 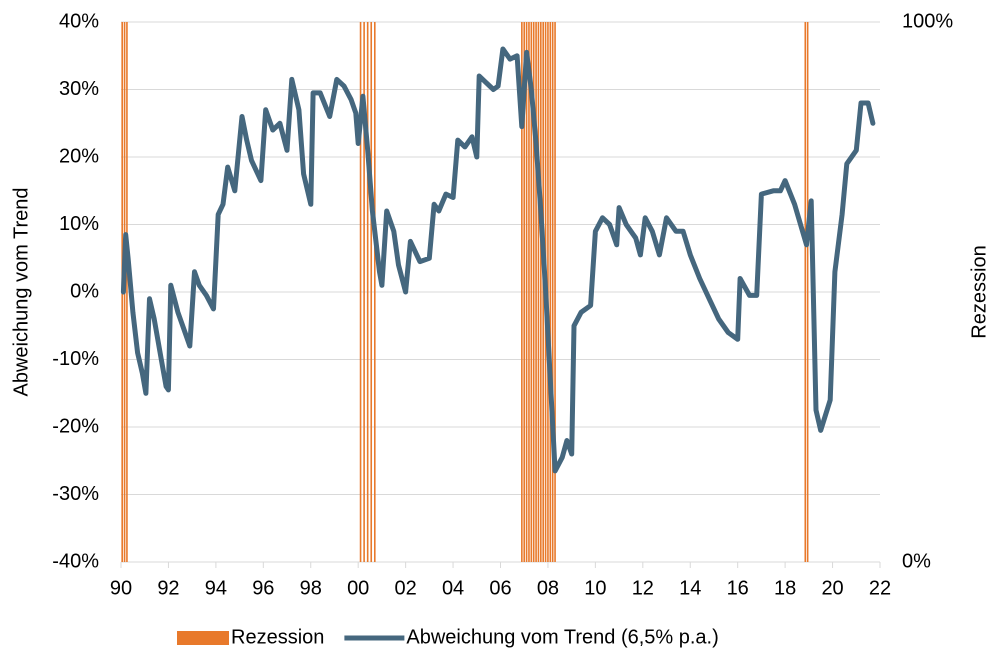 What do you see at coordinates (79, 89) in the screenshot?
I see `y-tick-label: 30%` at bounding box center [79, 89].